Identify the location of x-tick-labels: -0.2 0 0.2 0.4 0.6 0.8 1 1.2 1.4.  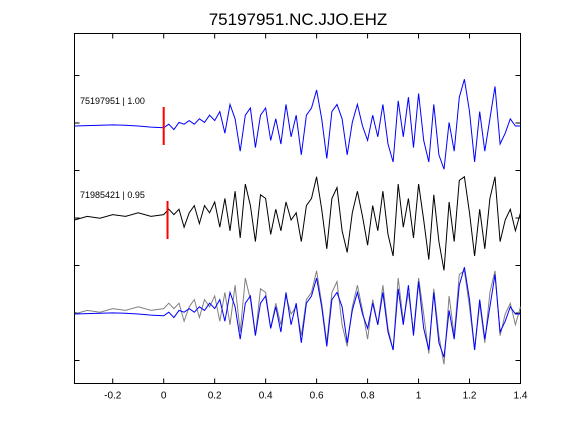
(316, 396).